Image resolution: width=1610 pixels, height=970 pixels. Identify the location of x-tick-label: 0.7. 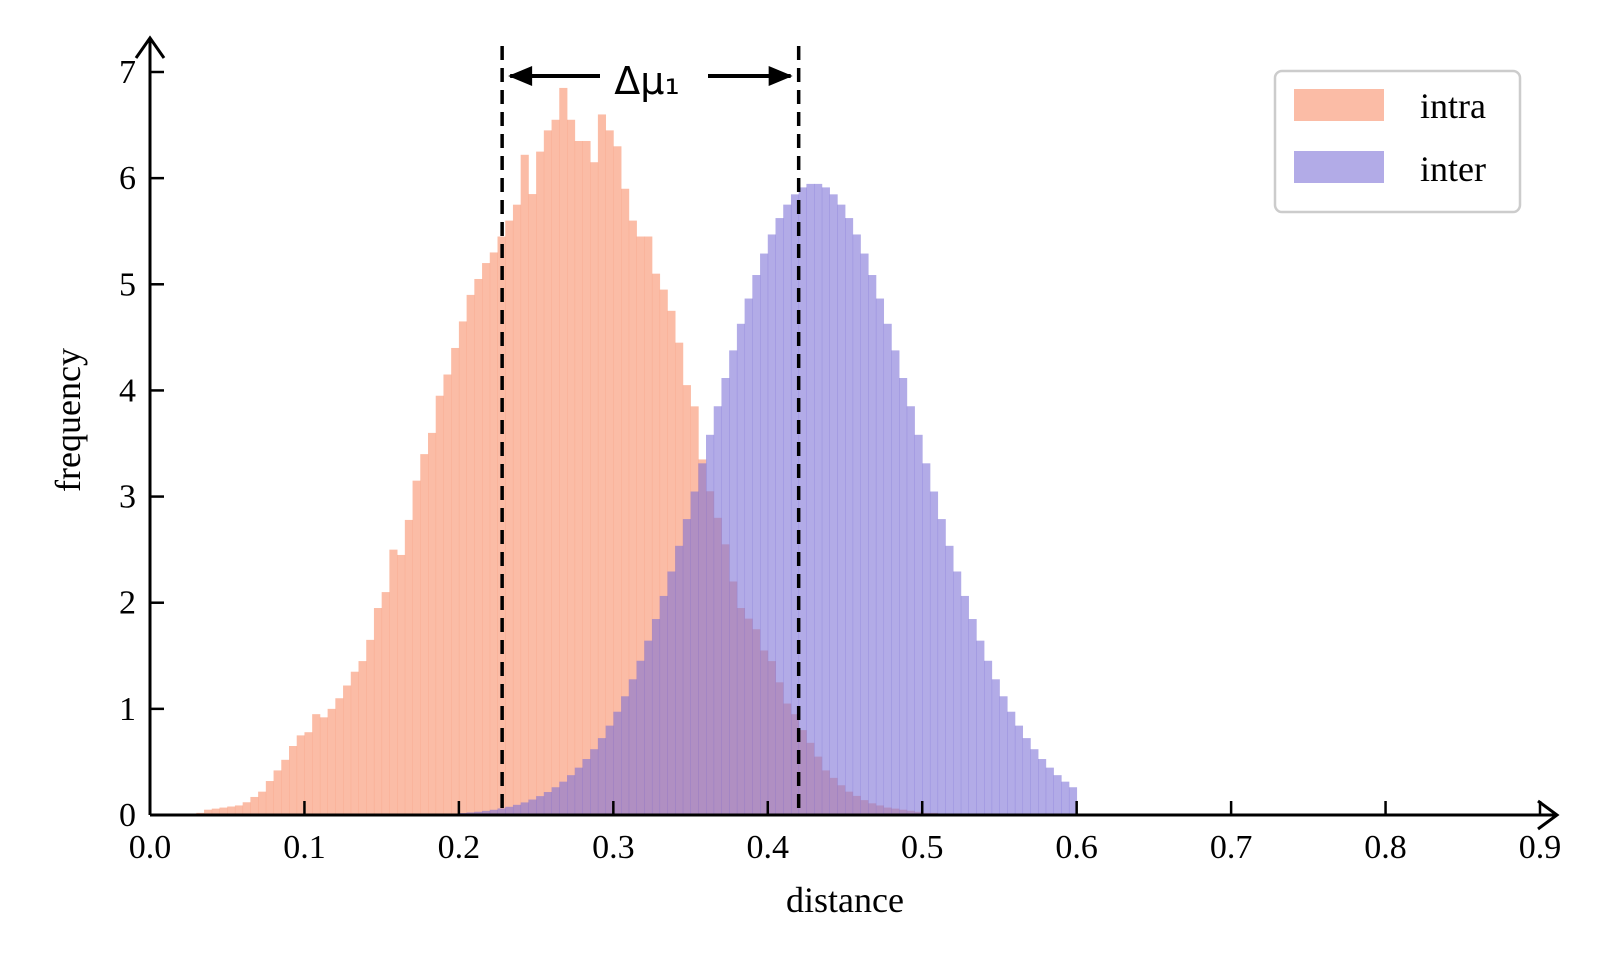
(1231, 847).